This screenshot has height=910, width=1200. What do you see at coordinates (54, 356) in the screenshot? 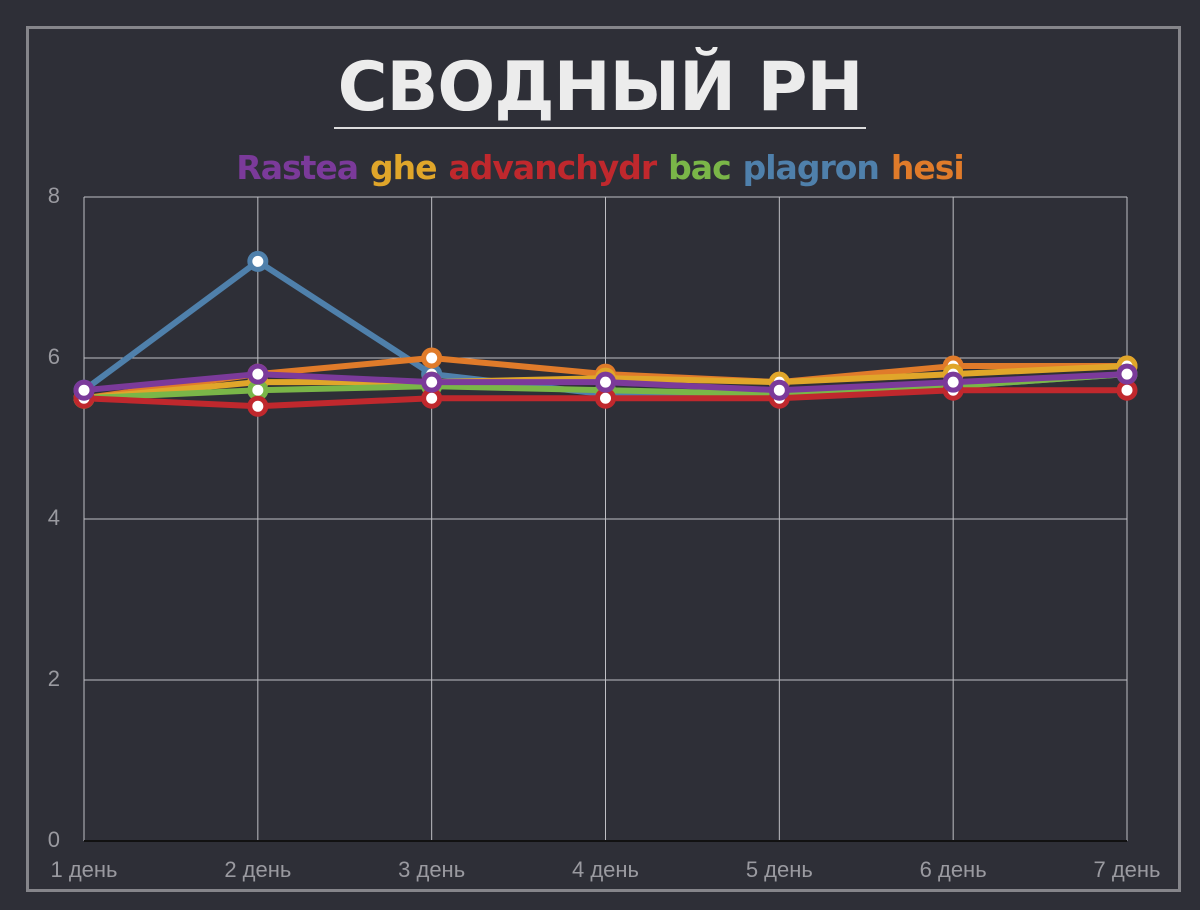
I see `y-tick-label: 6` at bounding box center [54, 356].